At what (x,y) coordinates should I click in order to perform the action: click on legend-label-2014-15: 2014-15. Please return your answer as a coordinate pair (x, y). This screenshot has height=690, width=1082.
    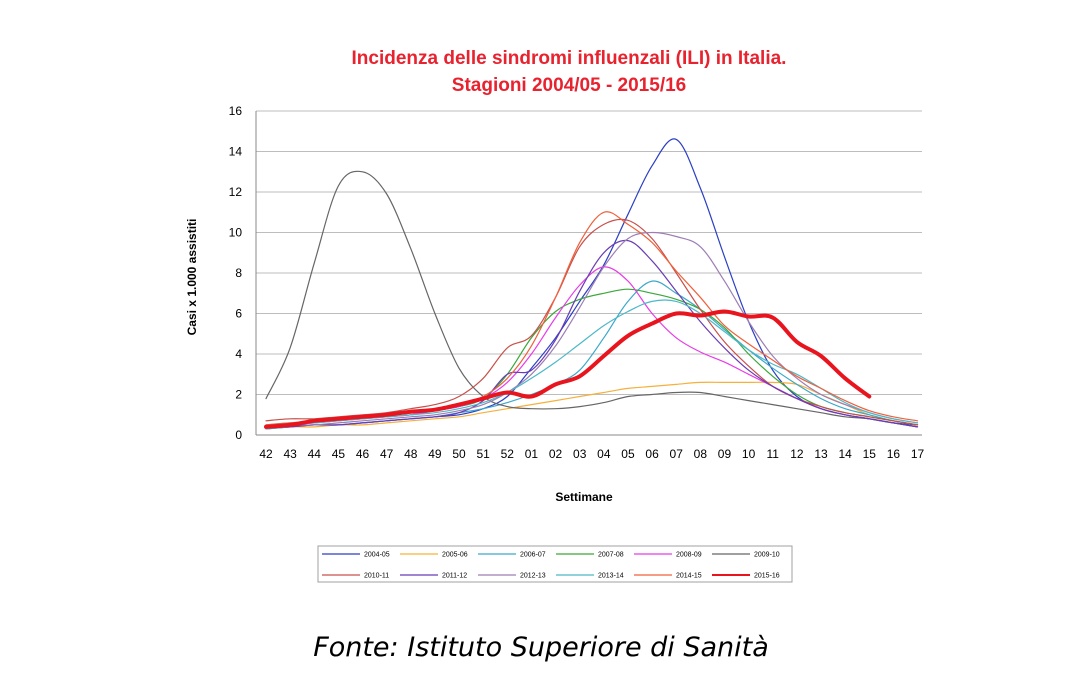
    Looking at the image, I should click on (689, 576).